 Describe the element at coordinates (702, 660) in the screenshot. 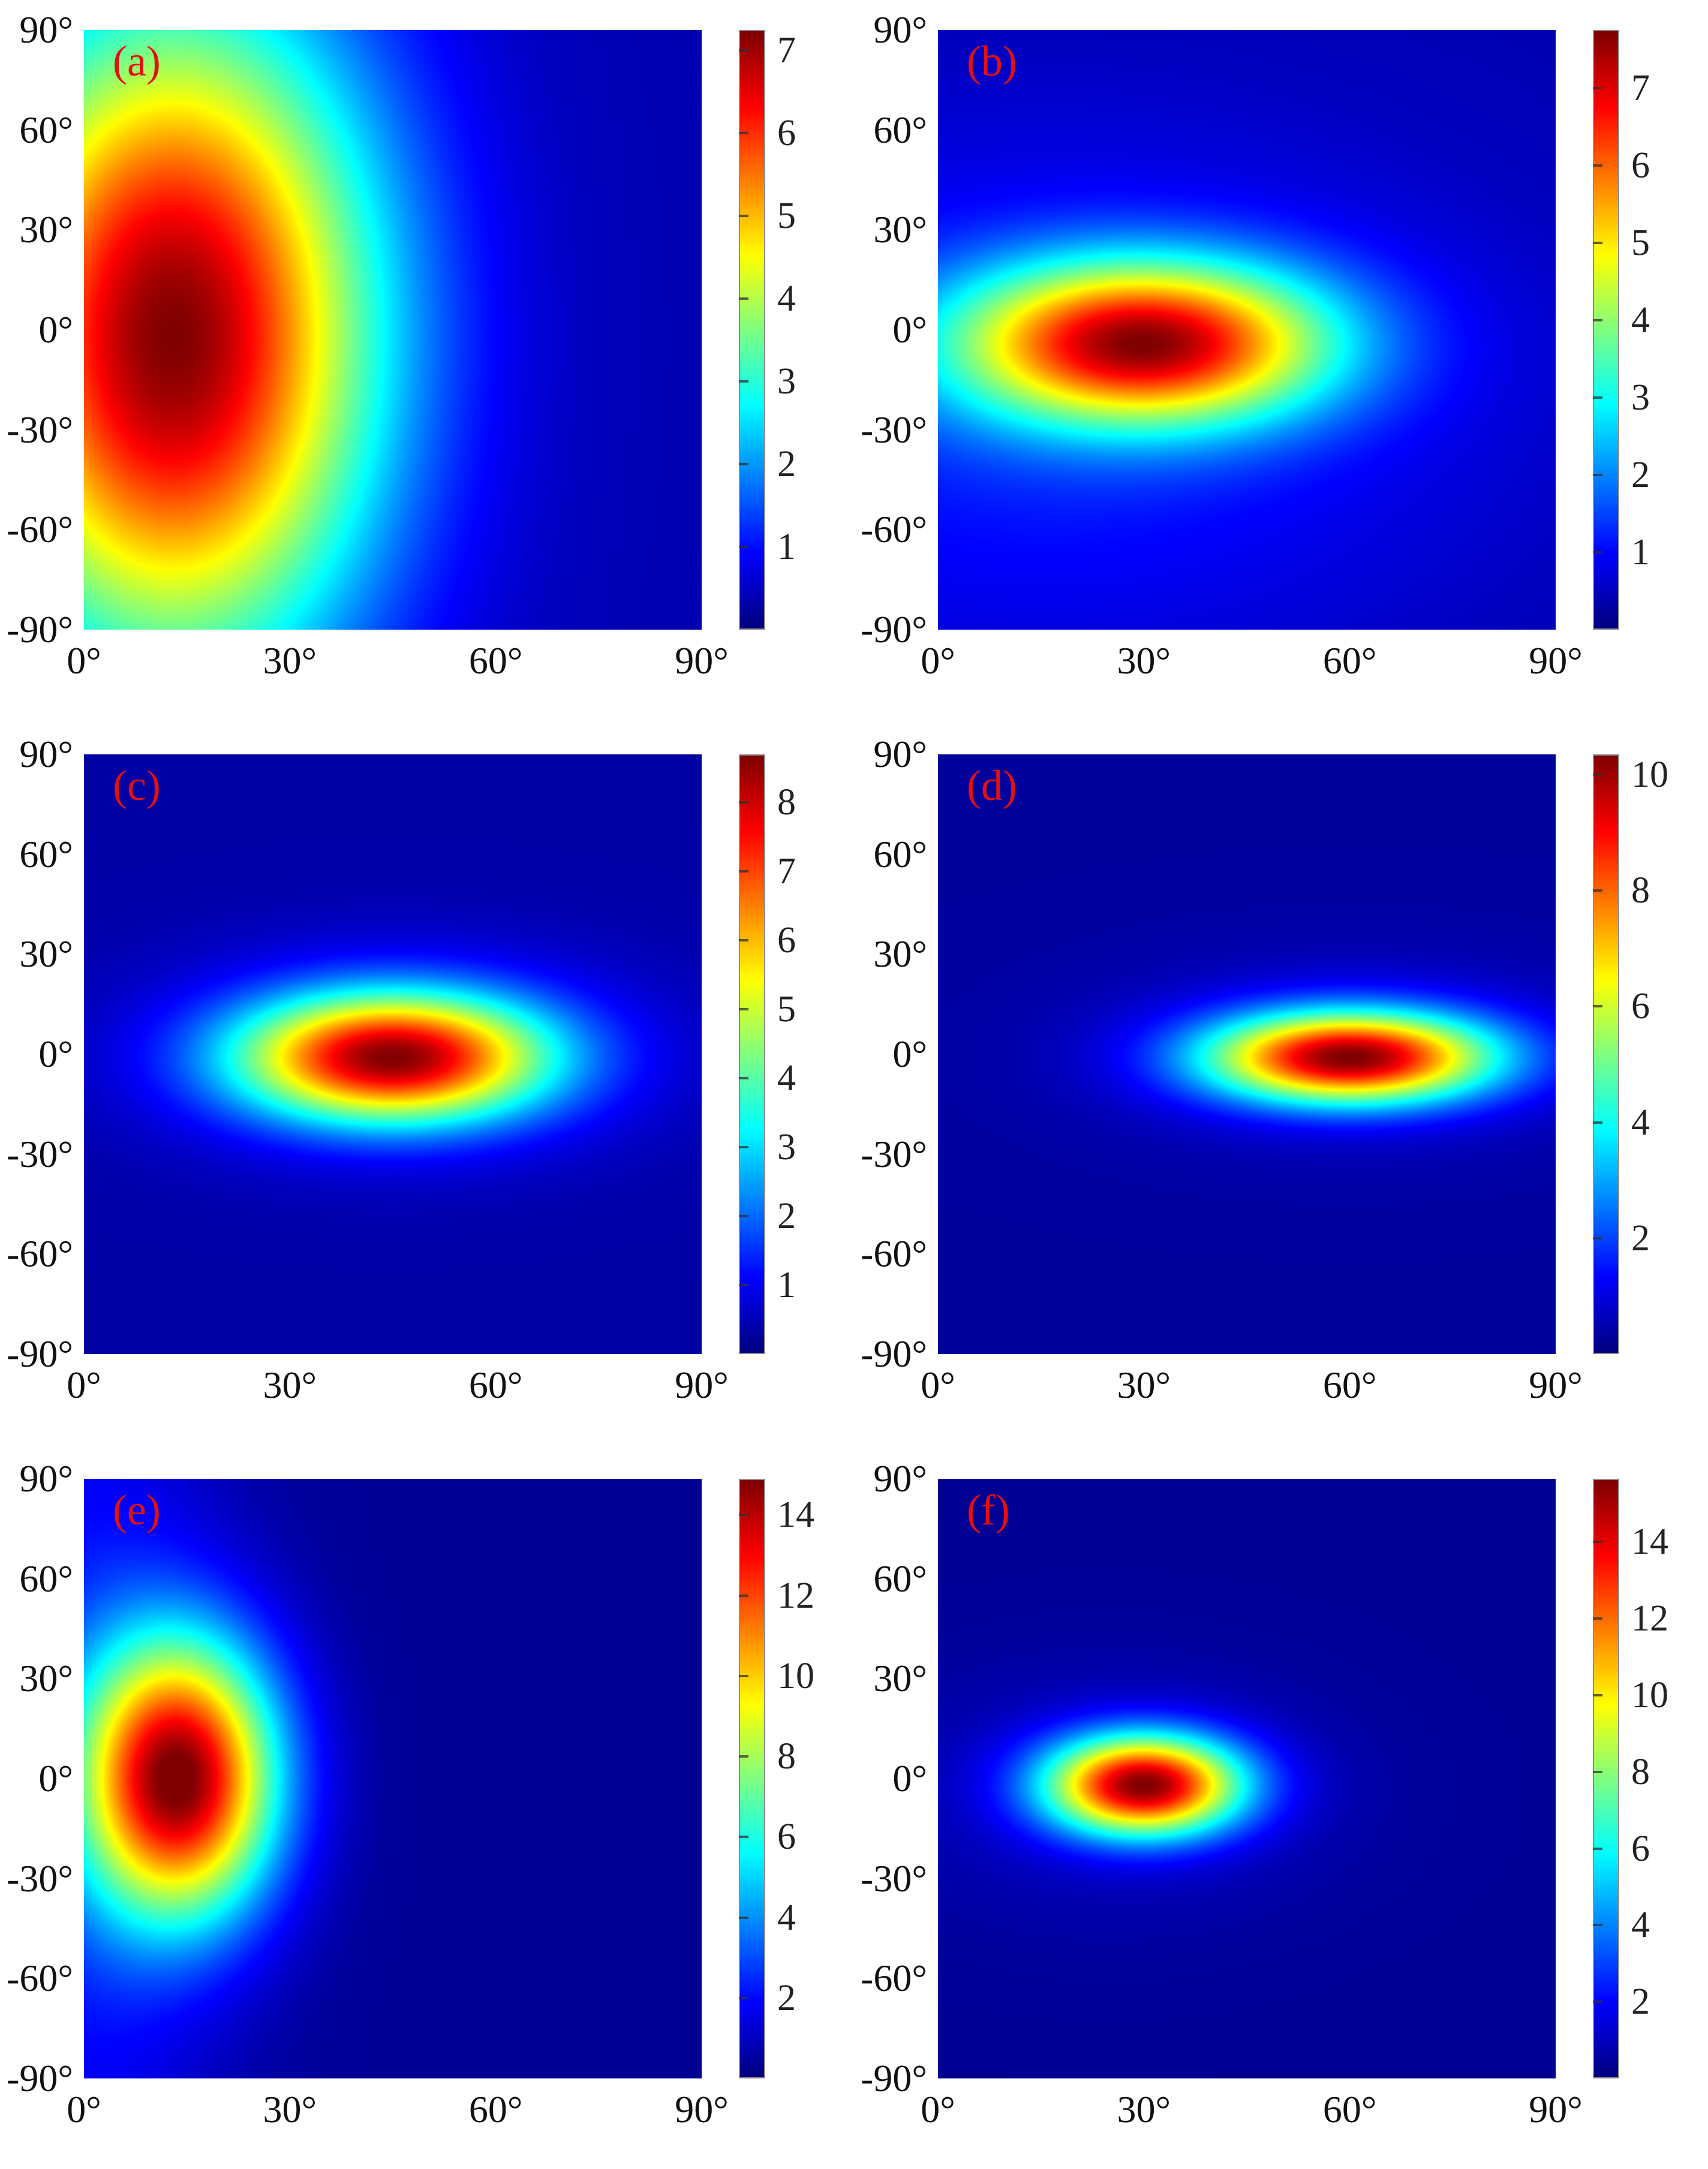

I see `x-tick-label-a: 90°` at that location.